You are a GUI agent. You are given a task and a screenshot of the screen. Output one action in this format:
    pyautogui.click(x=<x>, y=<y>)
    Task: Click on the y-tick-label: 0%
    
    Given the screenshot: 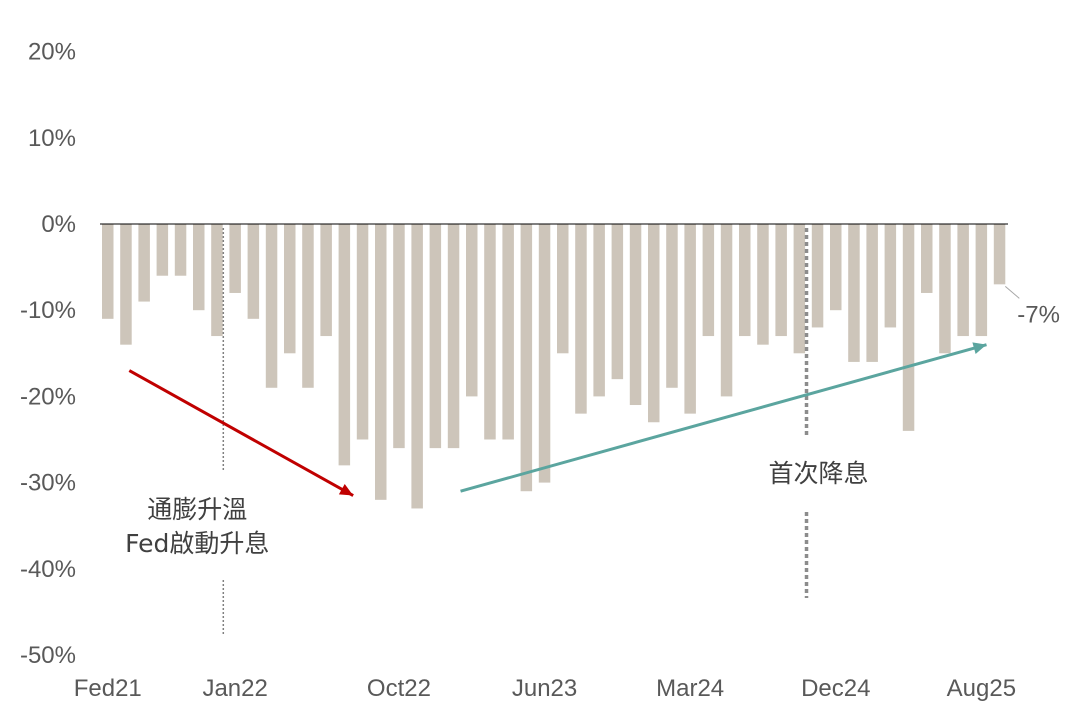 What is the action you would take?
    pyautogui.click(x=58, y=224)
    